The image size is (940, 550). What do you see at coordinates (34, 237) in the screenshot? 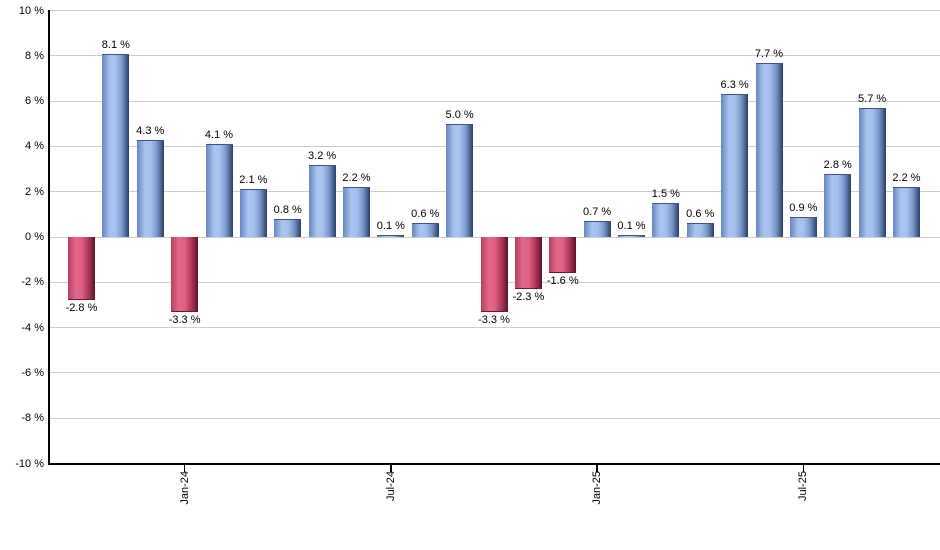
I see `y-tick-label: 0 %` at bounding box center [34, 237].